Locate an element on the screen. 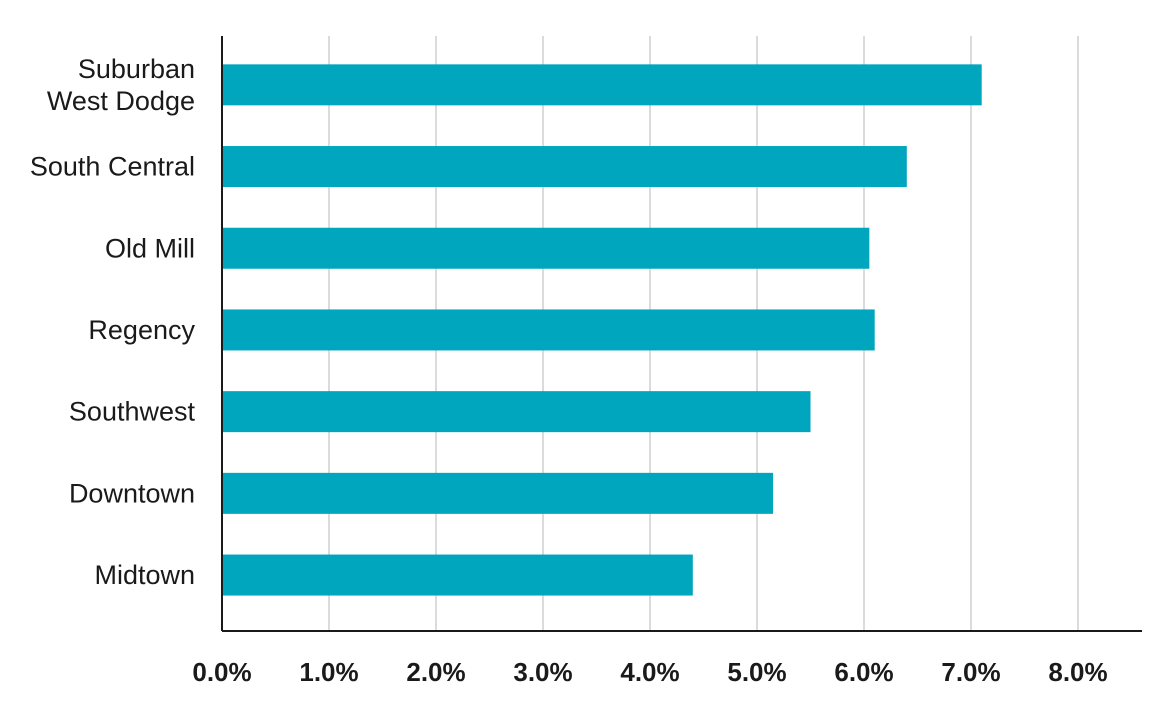 The height and width of the screenshot is (711, 1171). category-label: Downtown is located at coordinates (132, 493).